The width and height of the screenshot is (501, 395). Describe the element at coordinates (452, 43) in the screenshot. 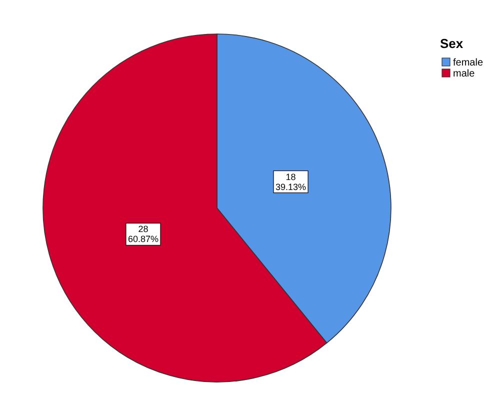

I see `legend-title: Sex` at that location.